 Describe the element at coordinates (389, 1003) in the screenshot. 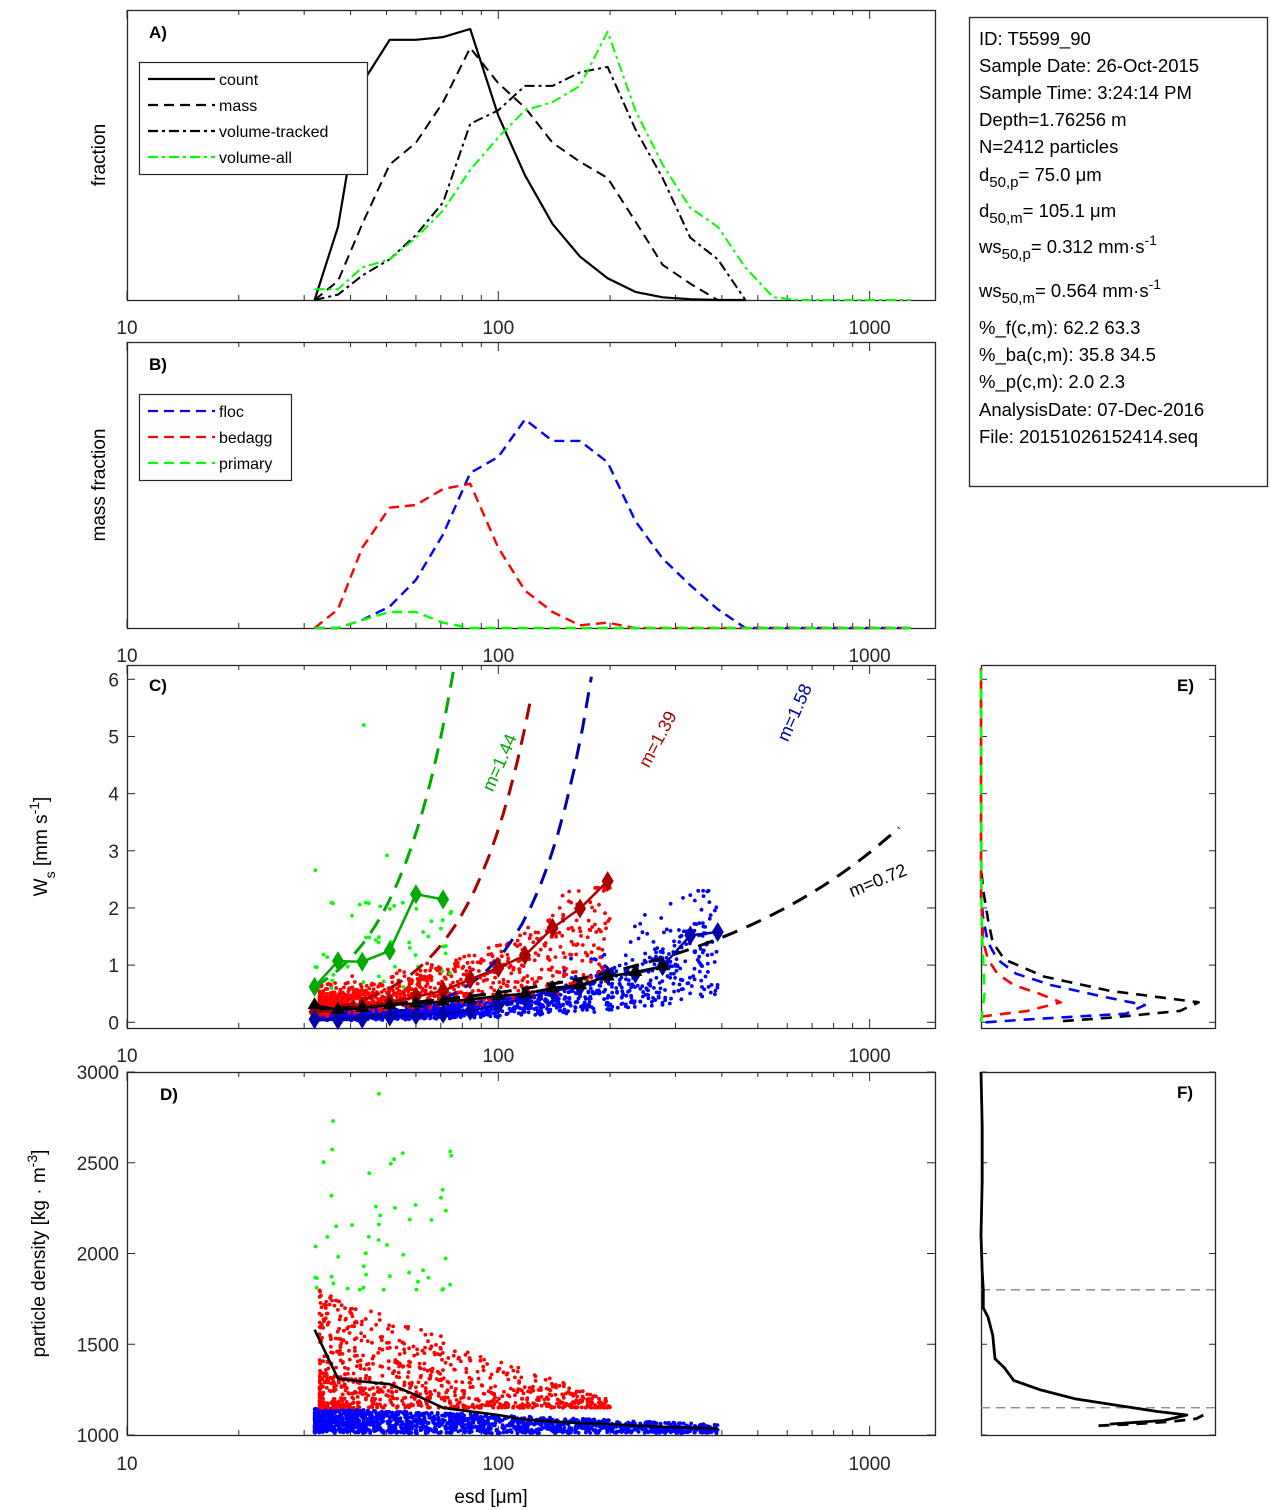

I see `binned-mean-marker-all` at that location.